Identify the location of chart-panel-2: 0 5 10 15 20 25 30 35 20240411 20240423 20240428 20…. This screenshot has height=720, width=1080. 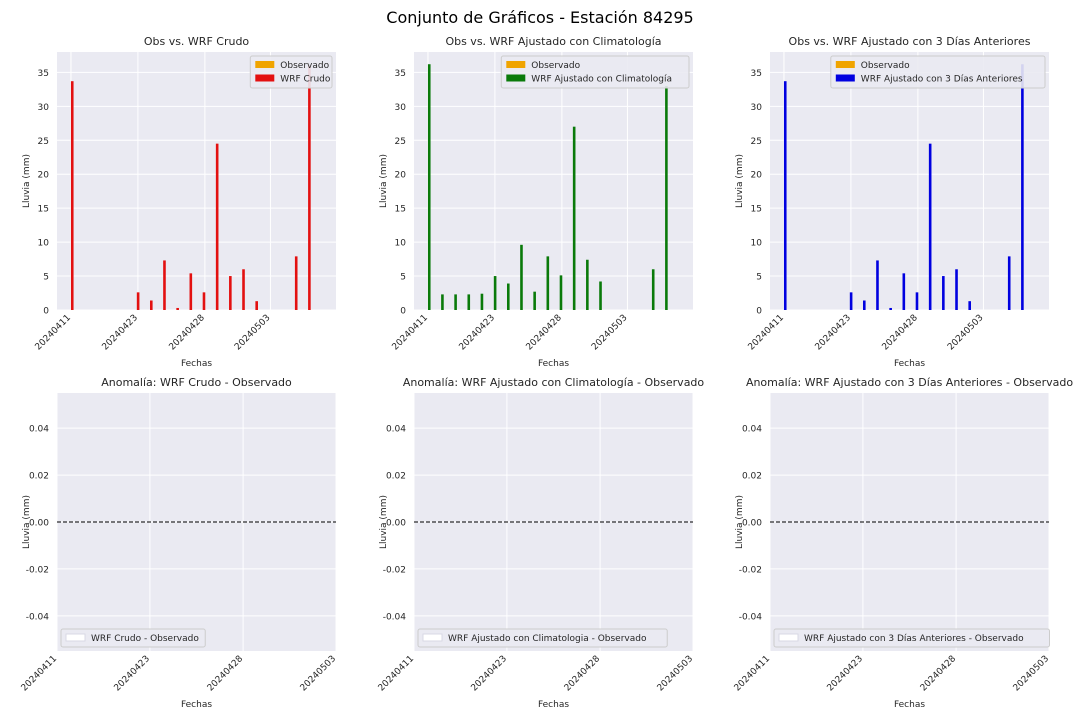
(536, 202).